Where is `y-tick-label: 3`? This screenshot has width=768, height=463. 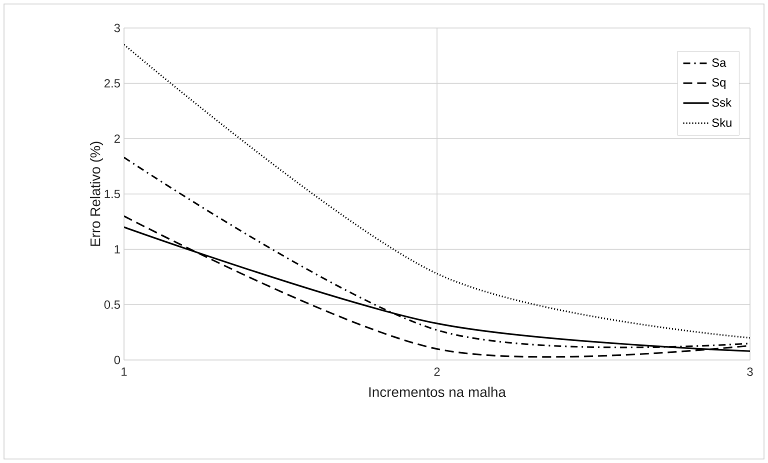 y-tick-label: 3 is located at coordinates (117, 28).